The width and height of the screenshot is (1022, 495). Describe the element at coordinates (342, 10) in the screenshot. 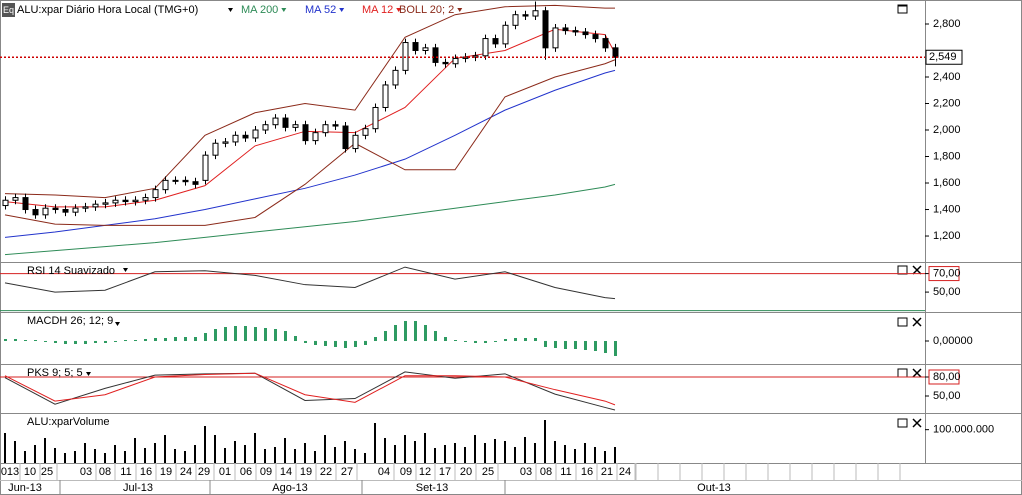

I see `legend-dropdown` at that location.